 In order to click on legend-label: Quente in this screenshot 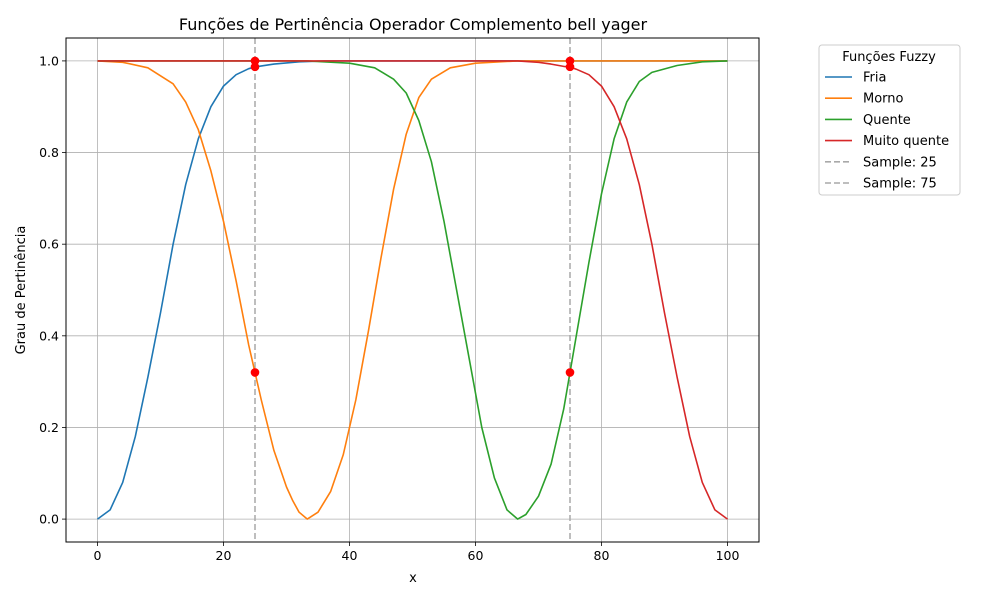, I will do `click(887, 120)`.